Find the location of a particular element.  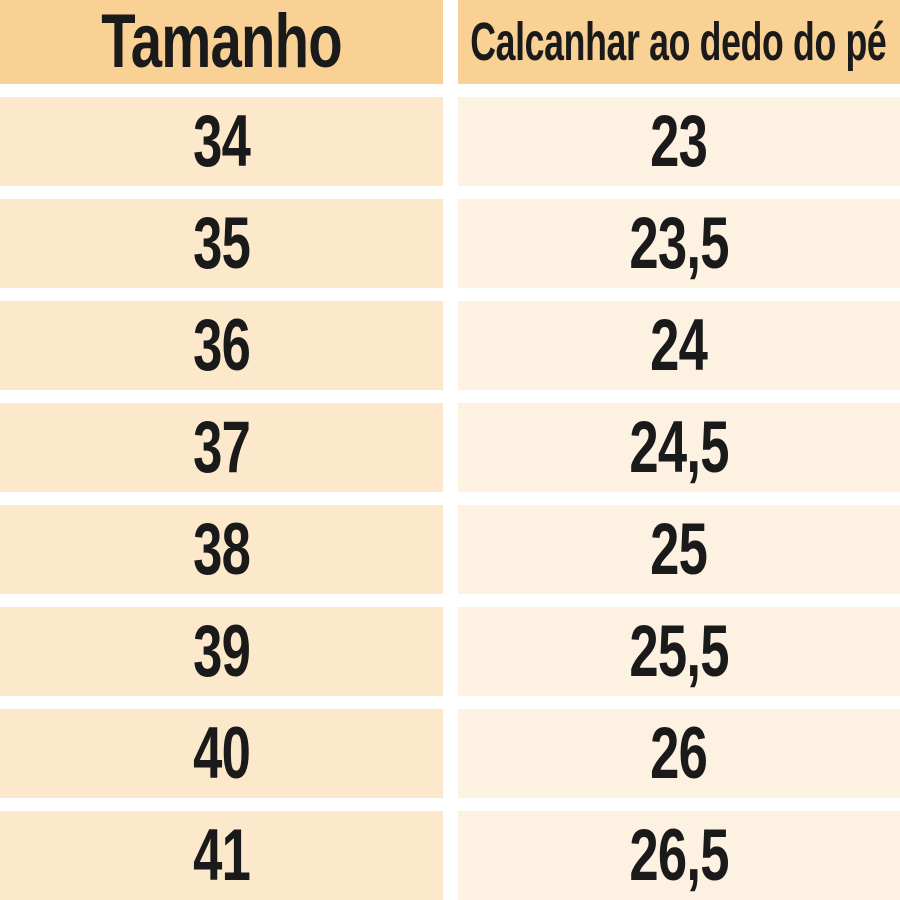

measurement-cell: 25,5 is located at coordinates (678, 651).